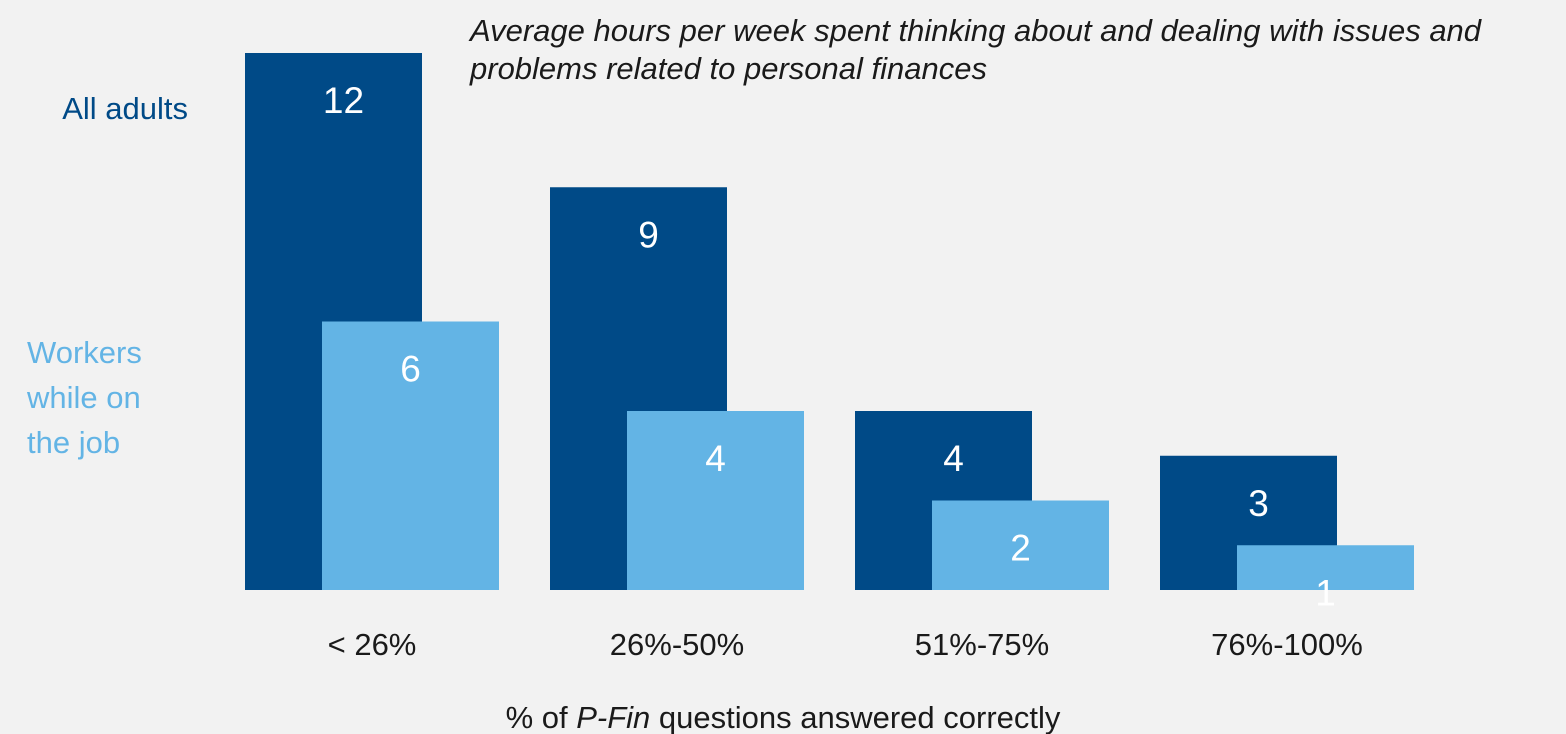  I want to click on x-tick-label: 26%-50%, so click(677, 644).